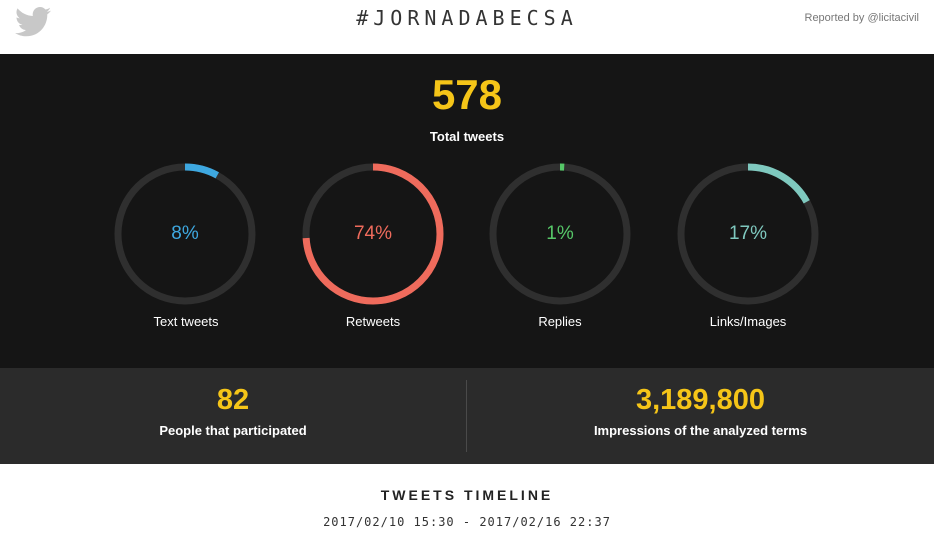 The image size is (934, 541). I want to click on top-bar: #JORNADABECSA Reported by @licitacivil, so click(467, 27).